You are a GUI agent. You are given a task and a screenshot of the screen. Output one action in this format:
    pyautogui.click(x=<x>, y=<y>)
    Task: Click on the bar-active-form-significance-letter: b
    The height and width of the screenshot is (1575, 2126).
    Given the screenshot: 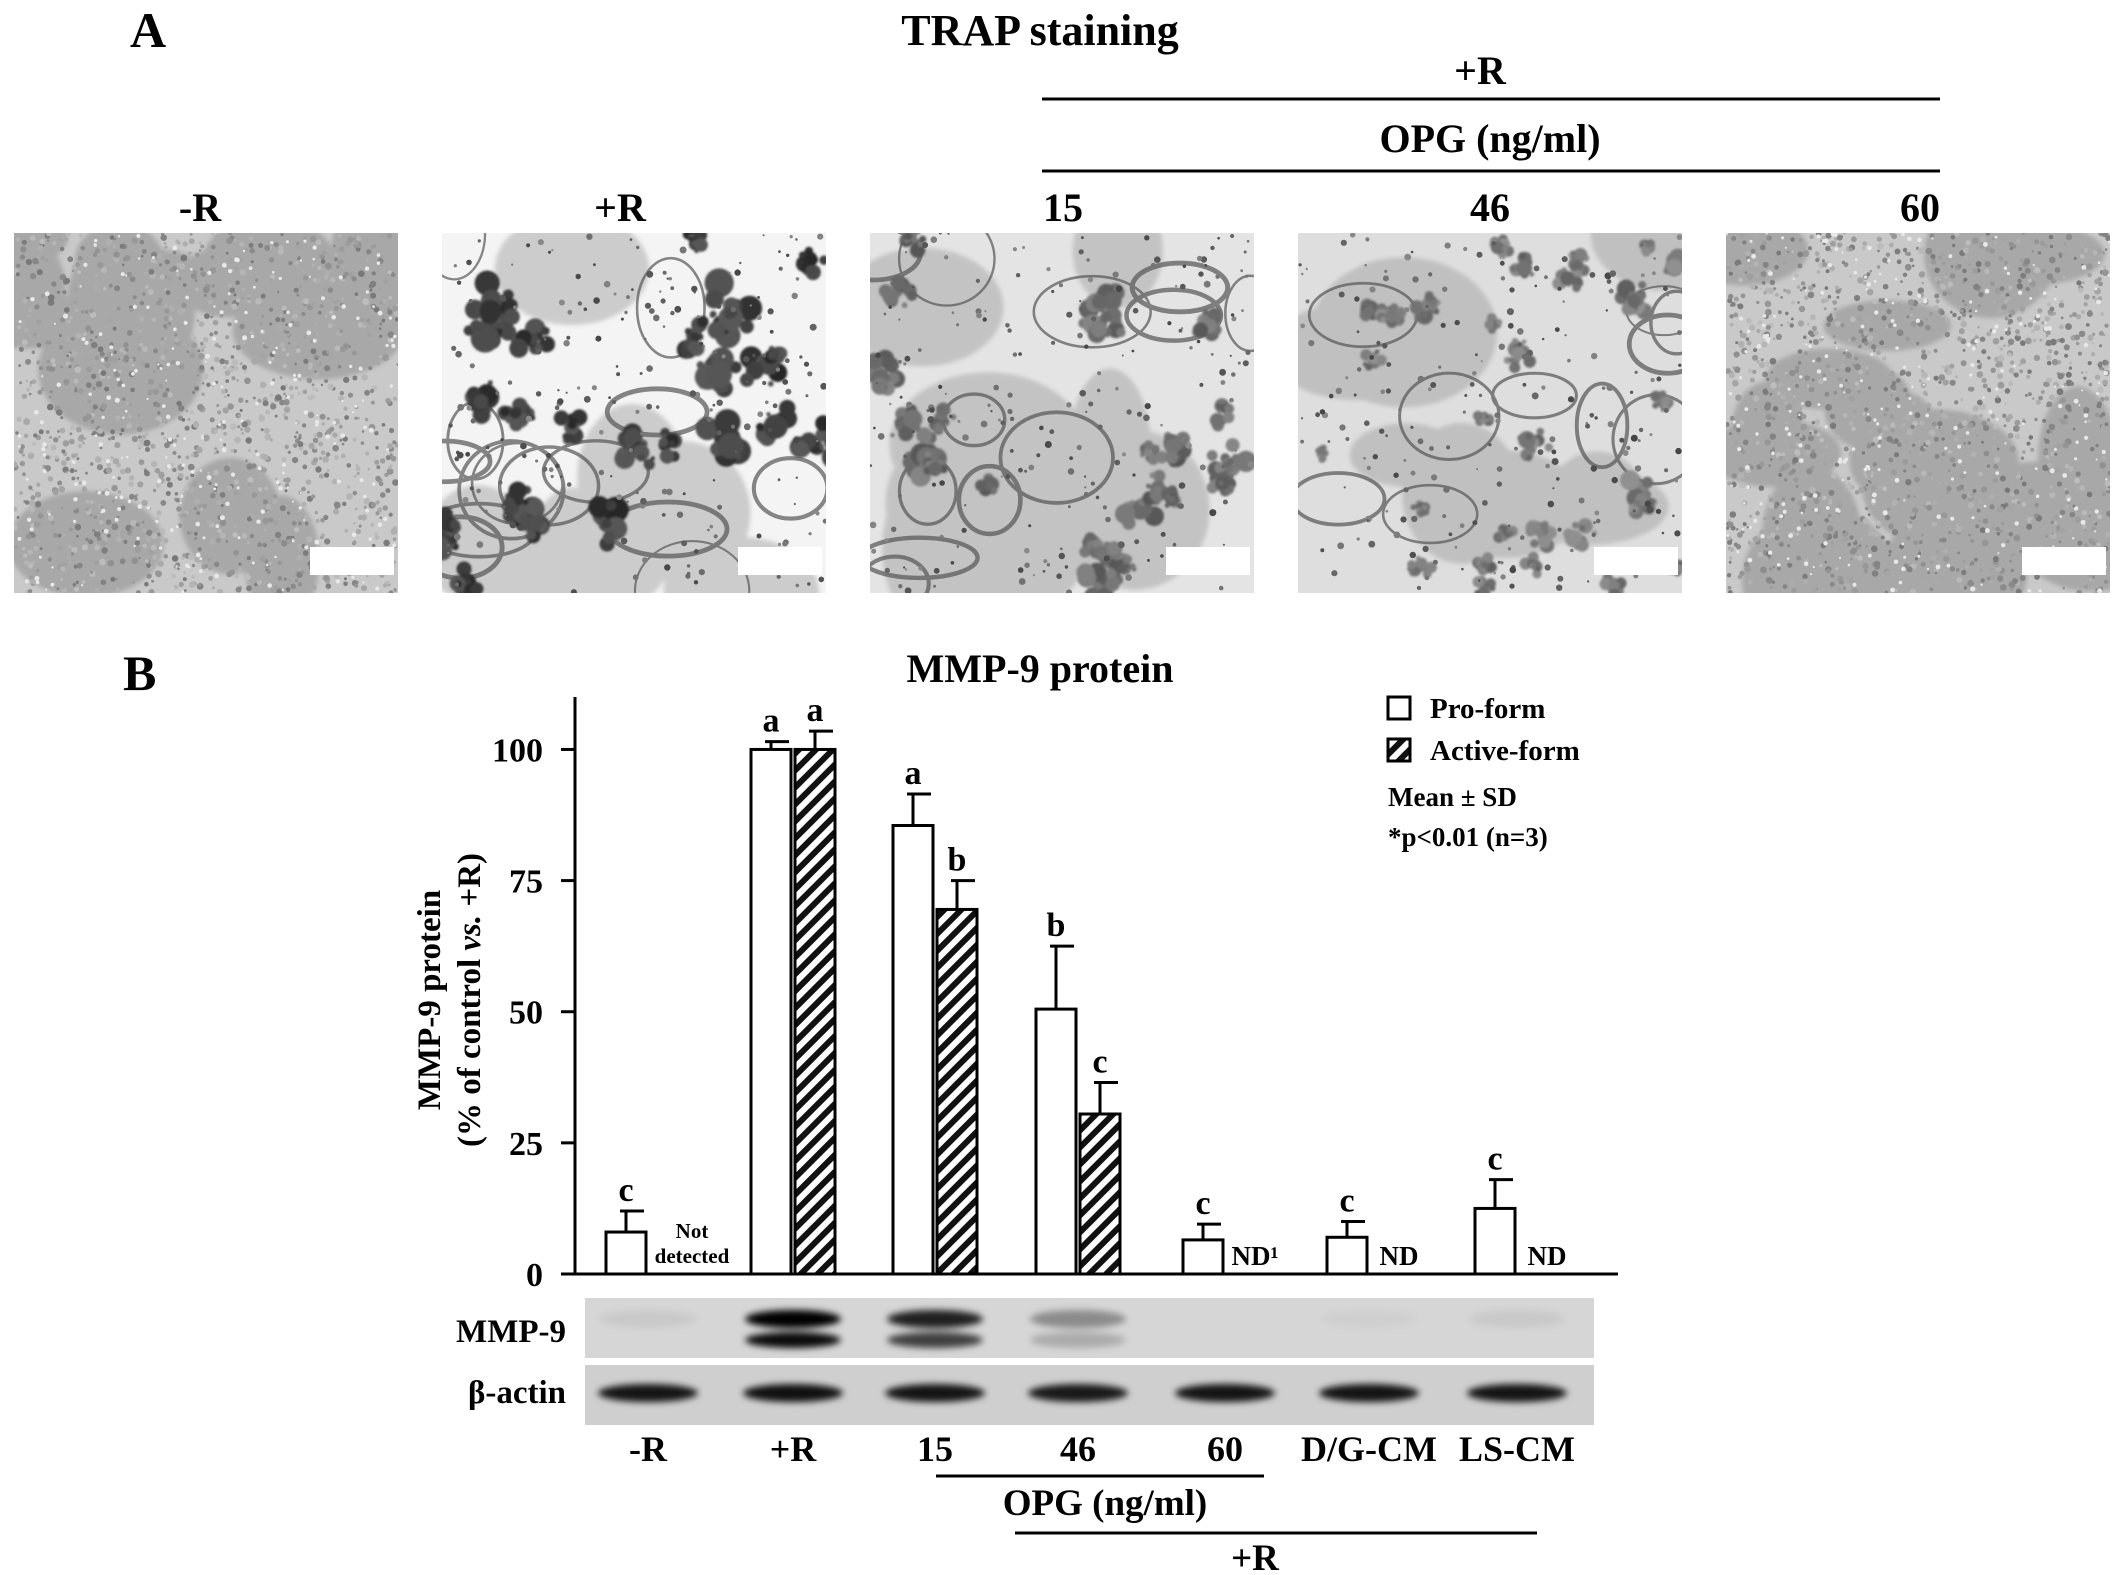 What is the action you would take?
    pyautogui.click(x=957, y=860)
    